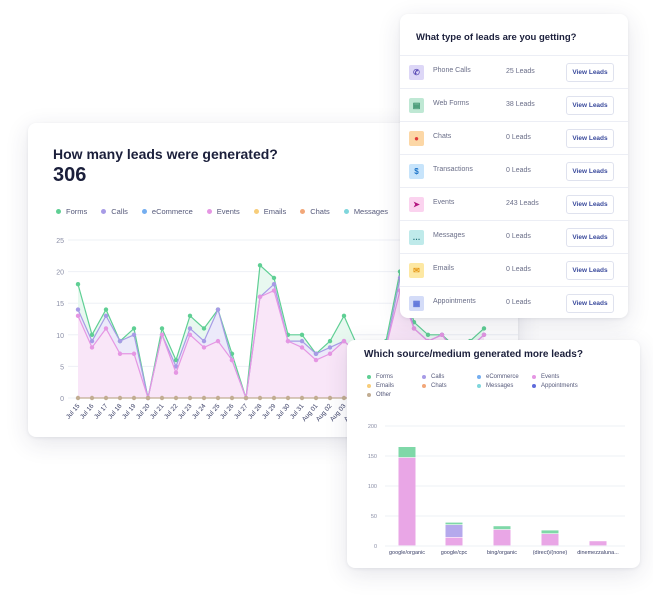 This screenshot has width=653, height=597. What do you see at coordinates (454, 301) in the screenshot?
I see `lead-type-label: Appointments` at bounding box center [454, 301].